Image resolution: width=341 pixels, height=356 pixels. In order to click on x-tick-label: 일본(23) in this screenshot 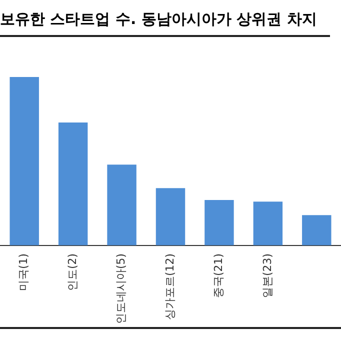, I will do `click(267, 275)`.